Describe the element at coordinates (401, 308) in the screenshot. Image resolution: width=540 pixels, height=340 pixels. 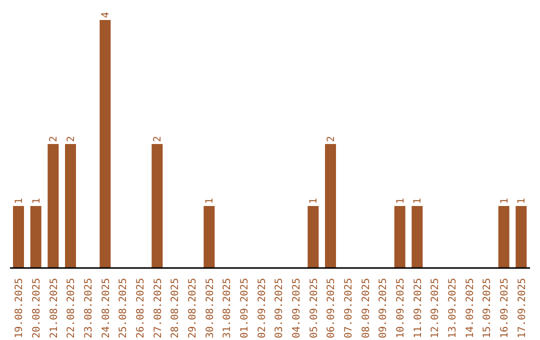
I see `x-tick-label: 10.09.2025` at that location.